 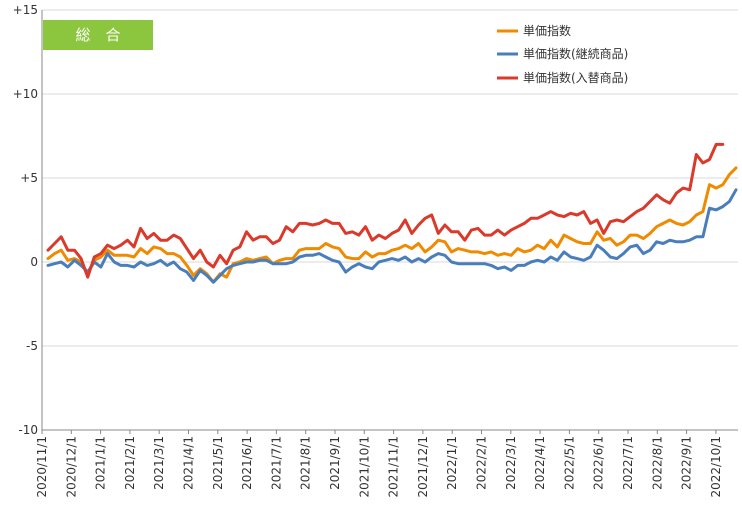 What do you see at coordinates (247, 463) in the screenshot?
I see `x-tick-label: 2021/6/1` at bounding box center [247, 463].